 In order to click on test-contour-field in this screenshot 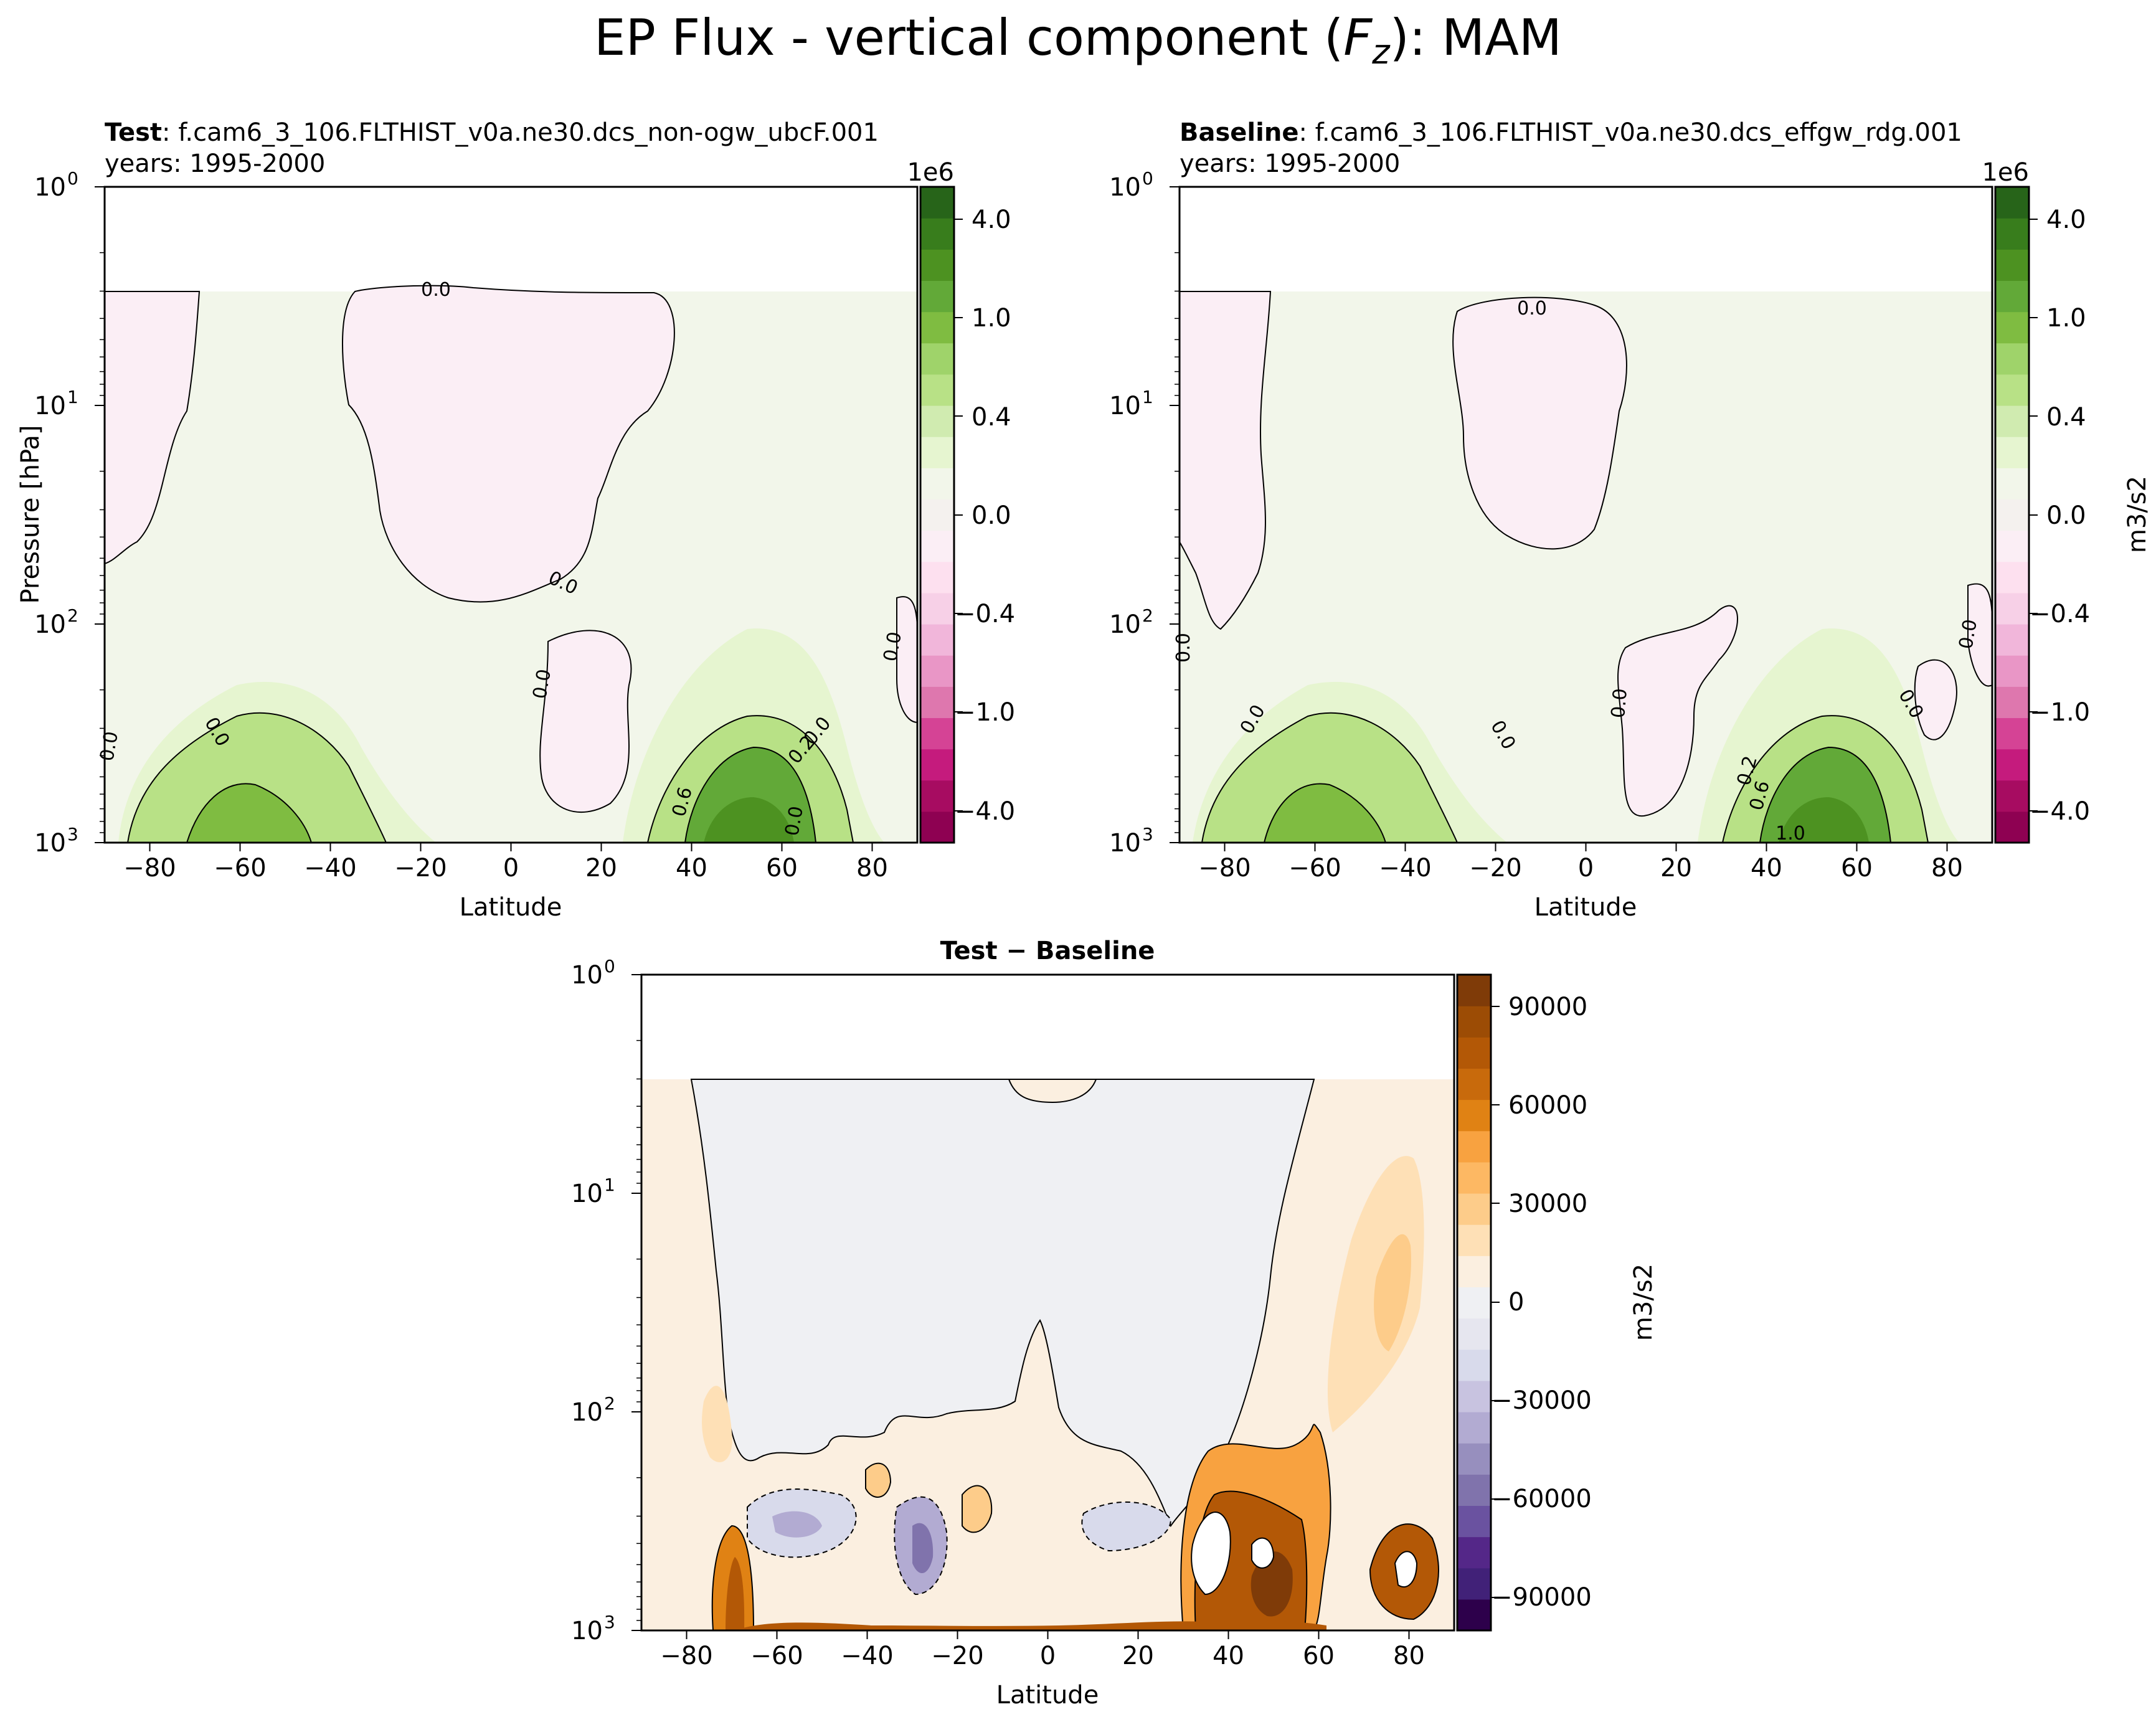, I will do `click(511, 515)`.